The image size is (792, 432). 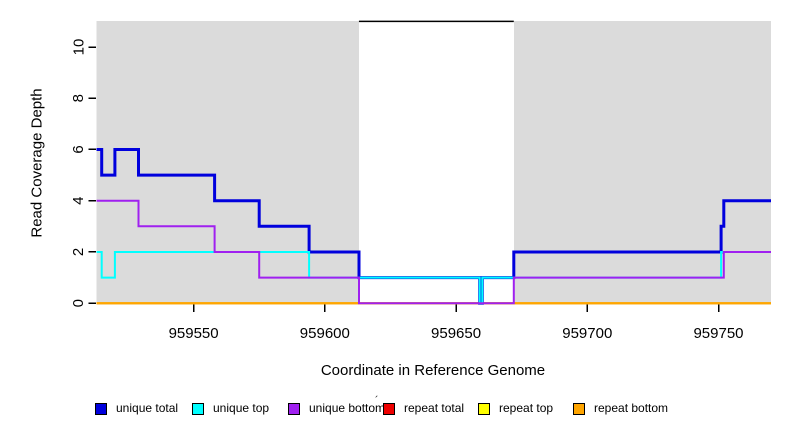 What do you see at coordinates (36, 162) in the screenshot?
I see `y-axis-title: Read Coverage Depth` at bounding box center [36, 162].